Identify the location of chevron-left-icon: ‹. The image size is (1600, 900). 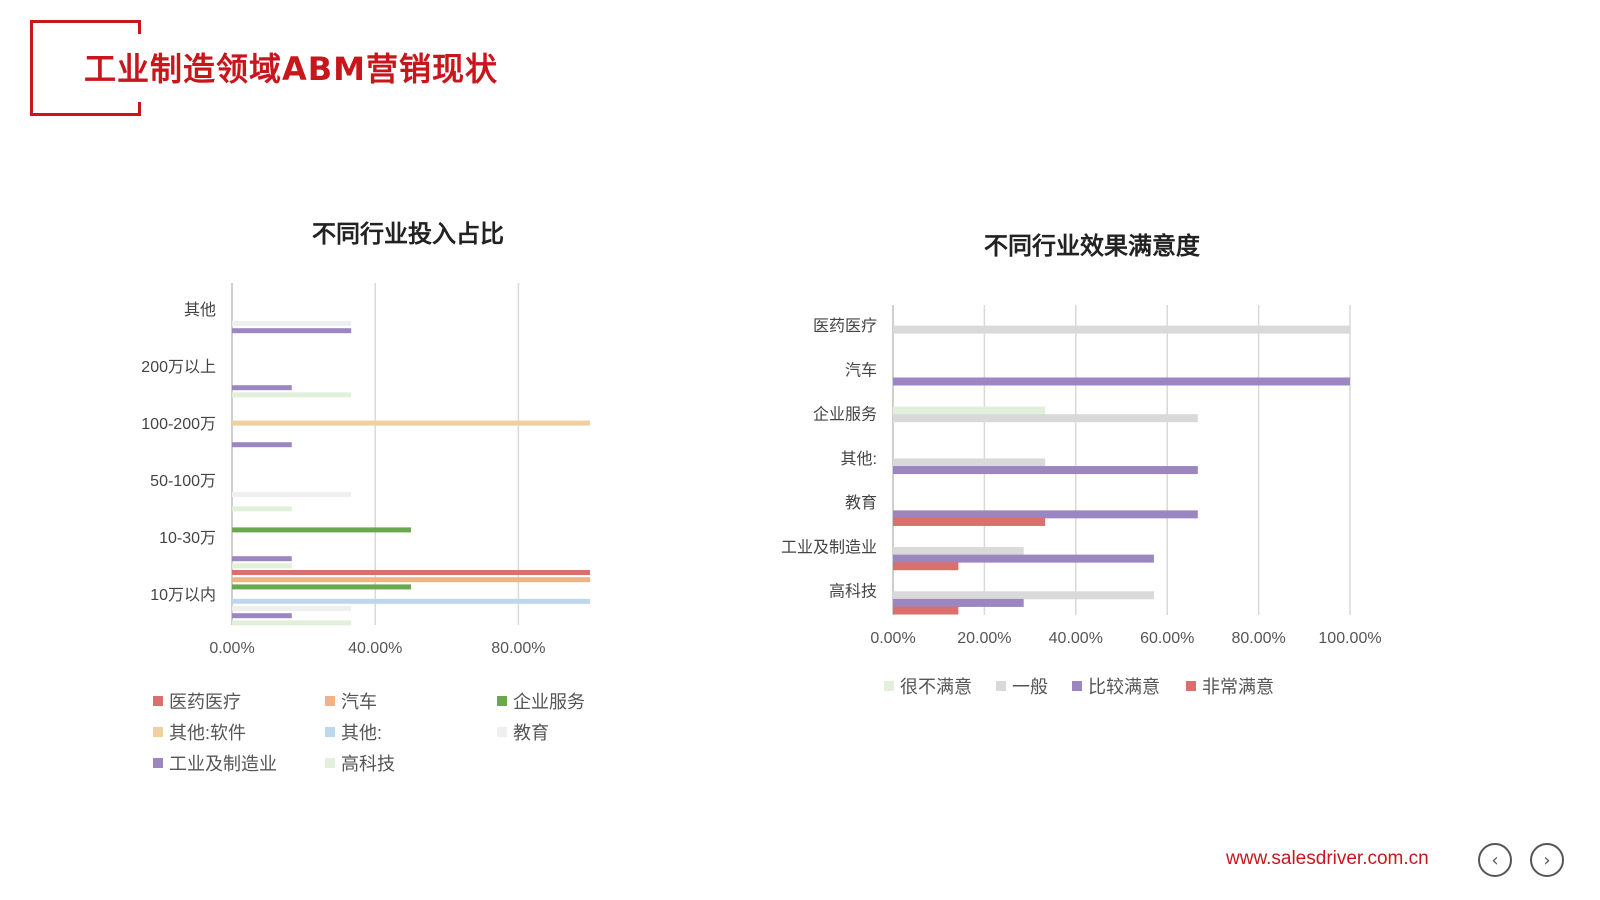
(1495, 860).